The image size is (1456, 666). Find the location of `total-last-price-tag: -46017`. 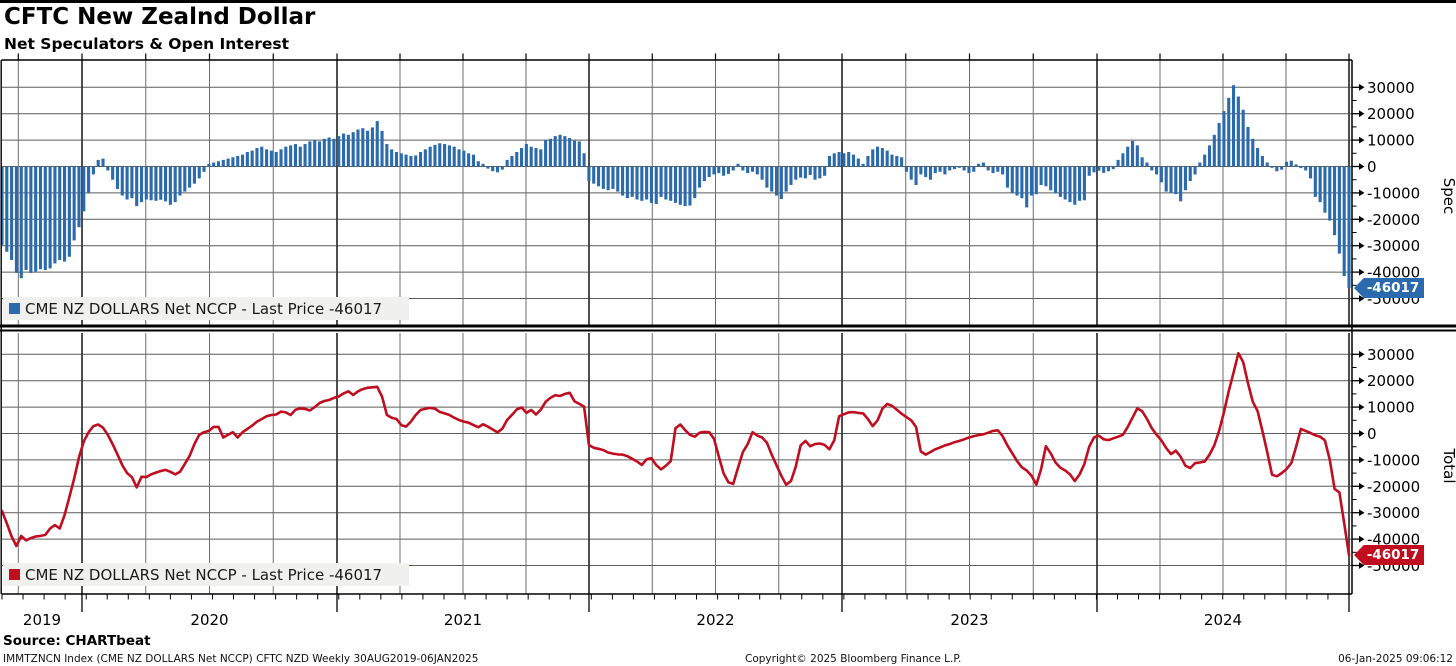

total-last-price-tag: -46017 is located at coordinates (1389, 555).